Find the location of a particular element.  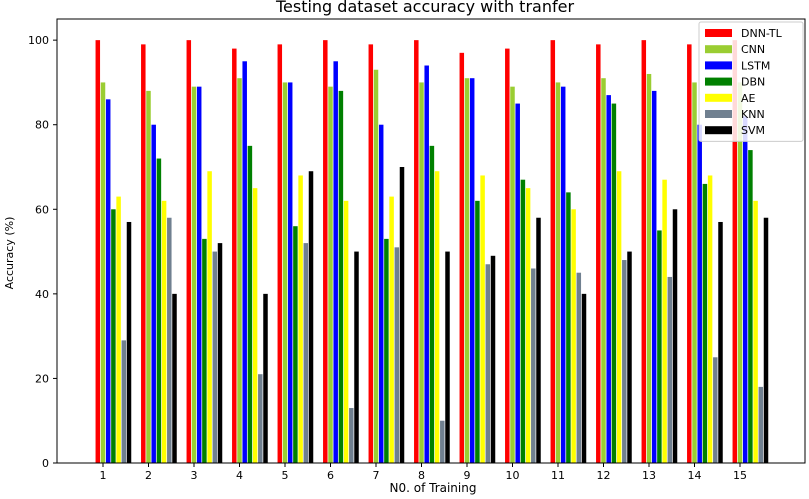

legend-label-lstm: LSTM is located at coordinates (755, 65).